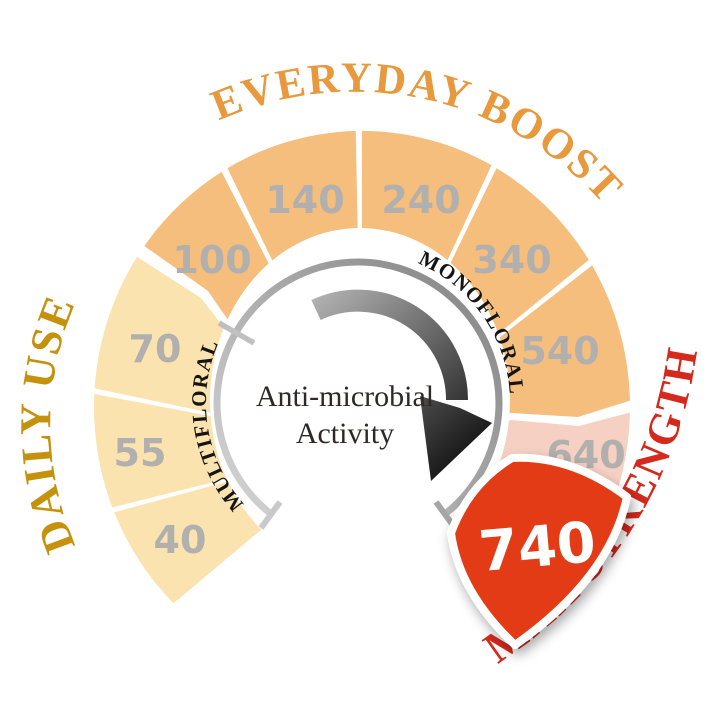 The image size is (724, 724). I want to click on center-caption: Anti-microbial Activity, so click(345, 415).